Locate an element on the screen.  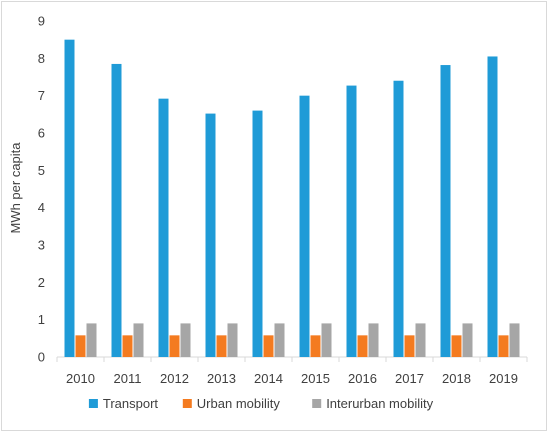
y-tick-label: 5 is located at coordinates (41, 170).